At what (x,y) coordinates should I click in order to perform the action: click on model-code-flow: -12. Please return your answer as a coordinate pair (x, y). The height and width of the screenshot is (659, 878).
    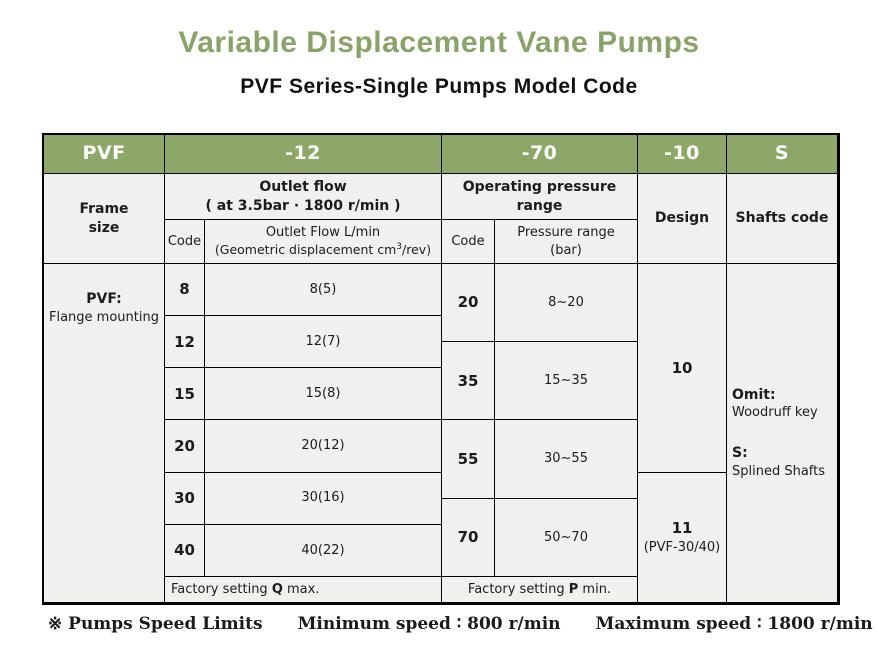
    Looking at the image, I should click on (303, 154).